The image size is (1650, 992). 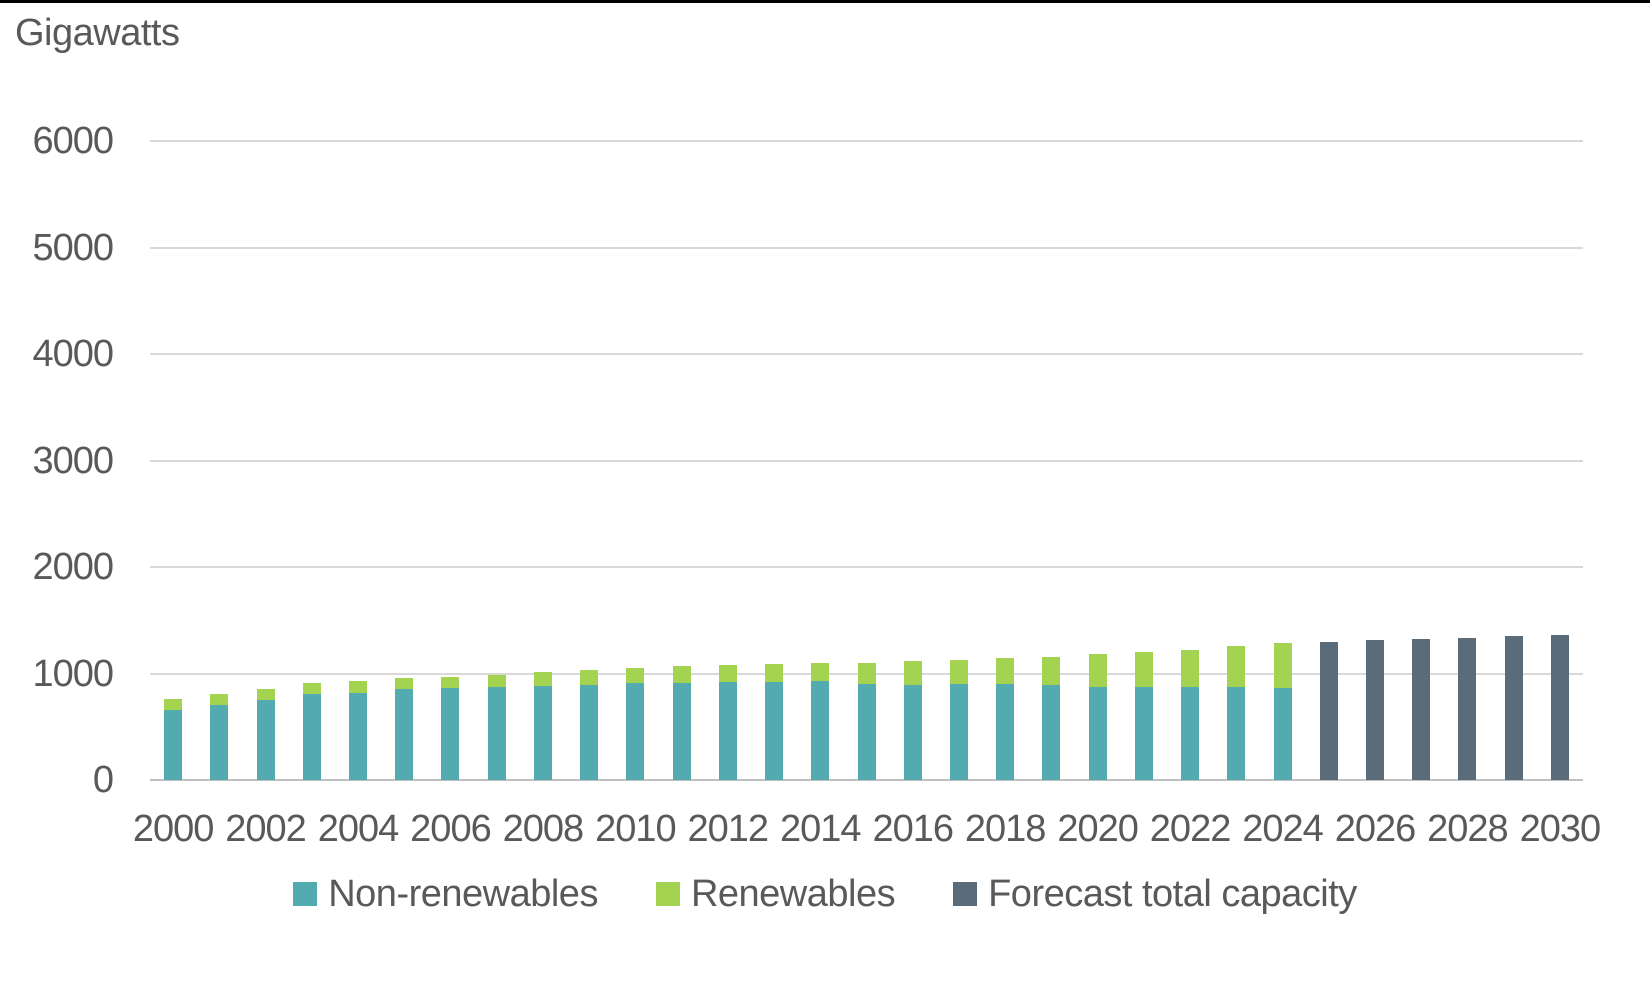 I want to click on bar-non-renewables-2022, so click(x=1190, y=733).